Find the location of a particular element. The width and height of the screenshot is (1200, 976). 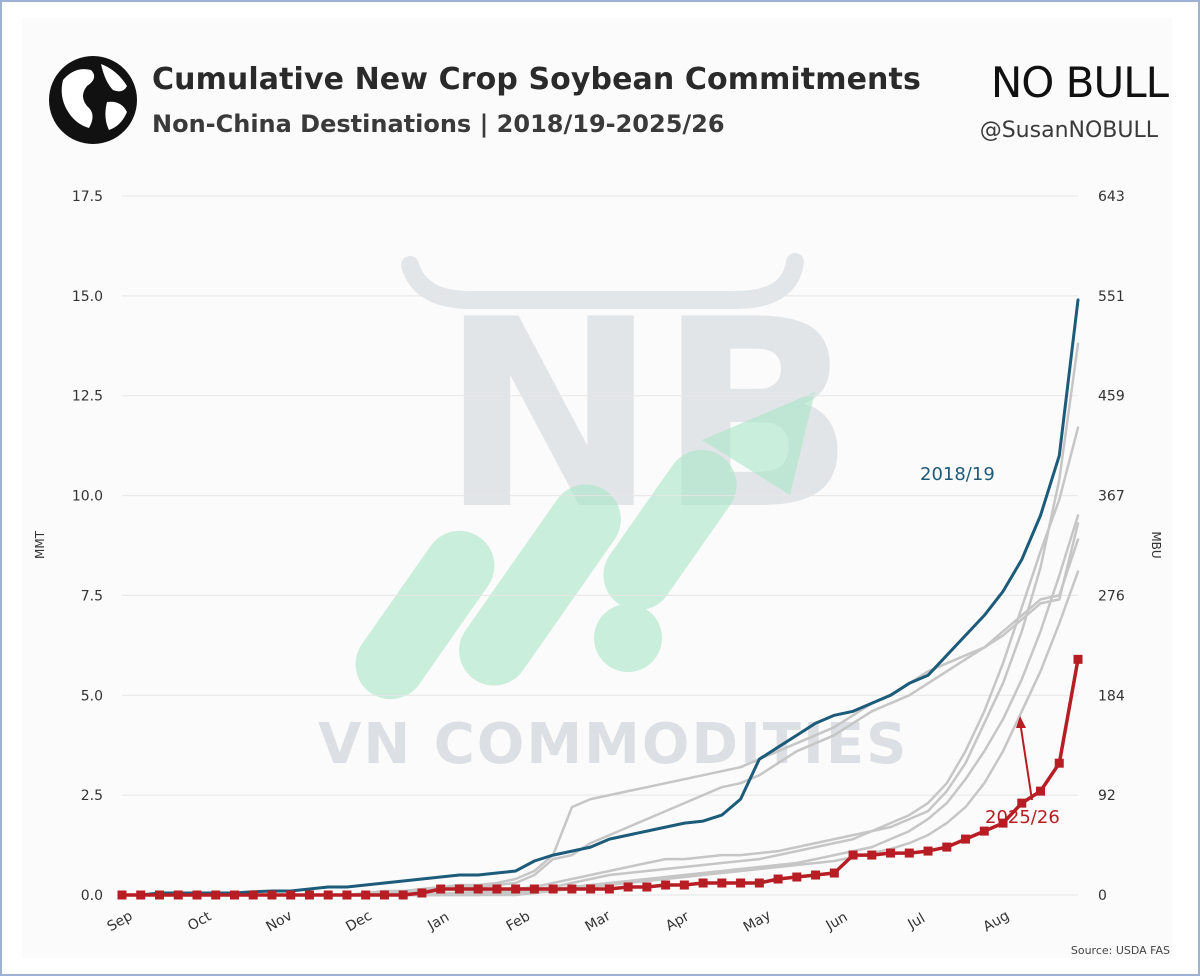

y-tick-label: 12.5 is located at coordinates (87, 397).